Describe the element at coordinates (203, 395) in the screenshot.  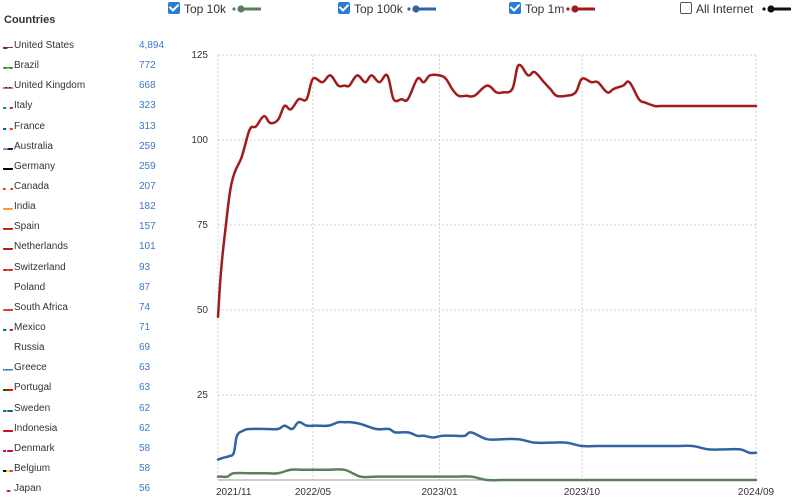
I see `y-tick-label: 25` at that location.